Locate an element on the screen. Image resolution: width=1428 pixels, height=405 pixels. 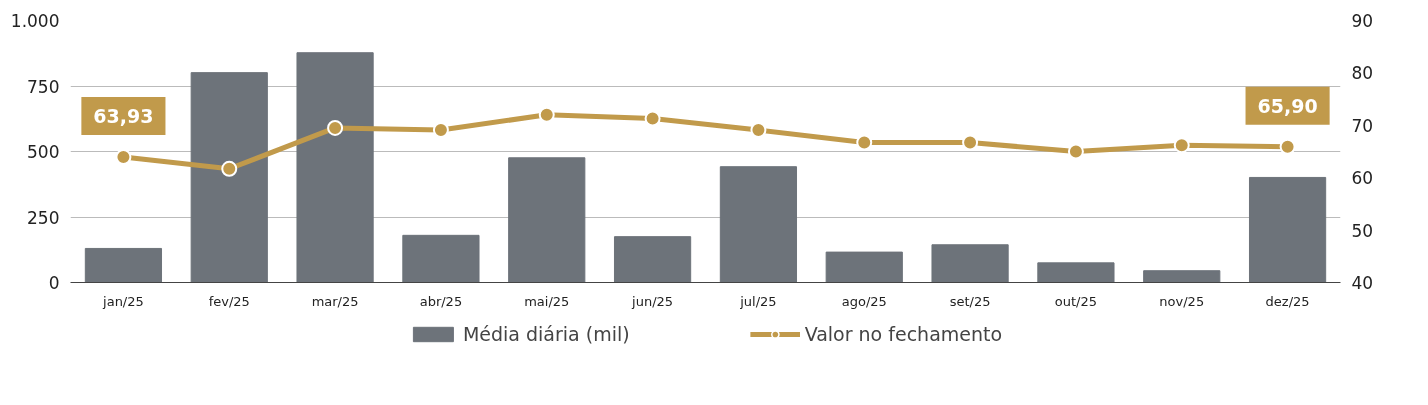
x-tick-label: fev/25 is located at coordinates (229, 301).